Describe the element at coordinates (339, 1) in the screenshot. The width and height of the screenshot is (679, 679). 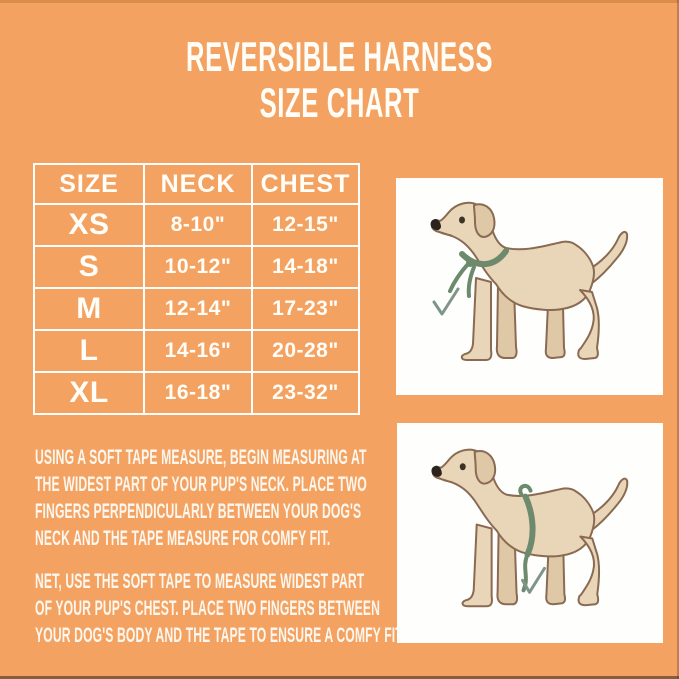
I see `photo-edge-top` at that location.